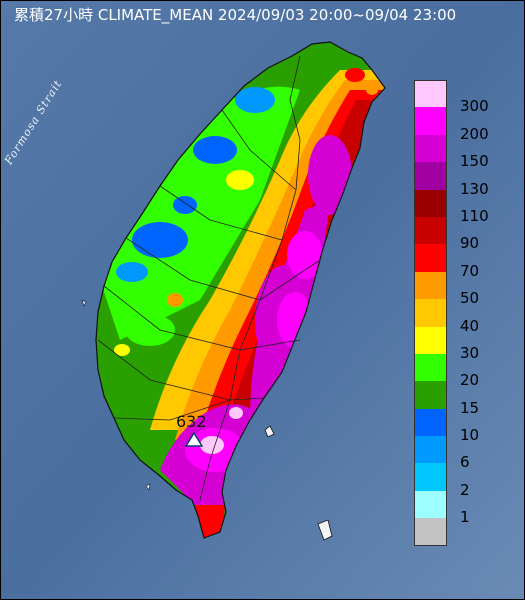  I want to click on triangle-marker, so click(194, 439).